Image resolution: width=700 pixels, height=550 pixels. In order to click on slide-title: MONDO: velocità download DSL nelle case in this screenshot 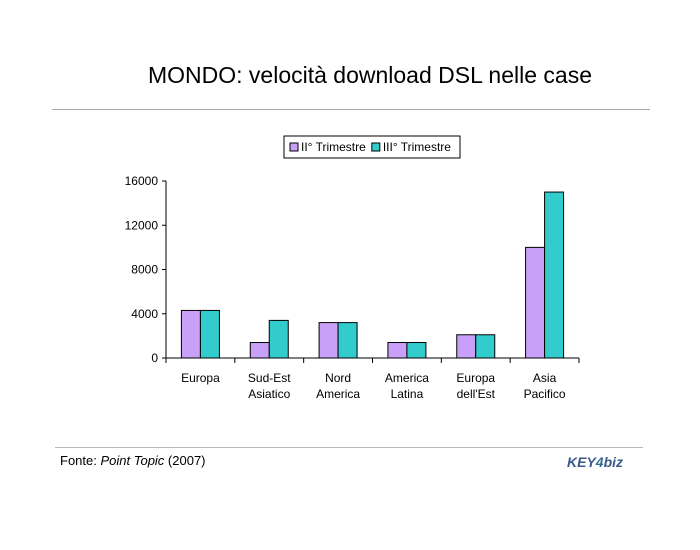, I will do `click(370, 75)`.